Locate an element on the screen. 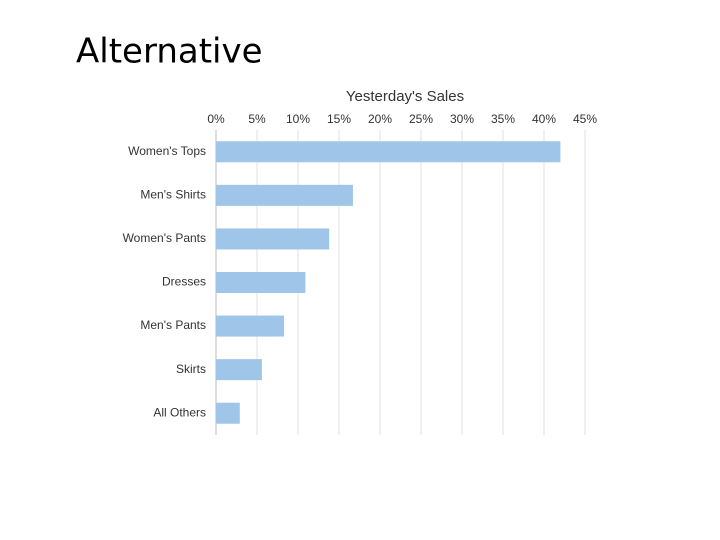 This screenshot has width=720, height=540. y-tick-label: Women's Tops is located at coordinates (167, 151).